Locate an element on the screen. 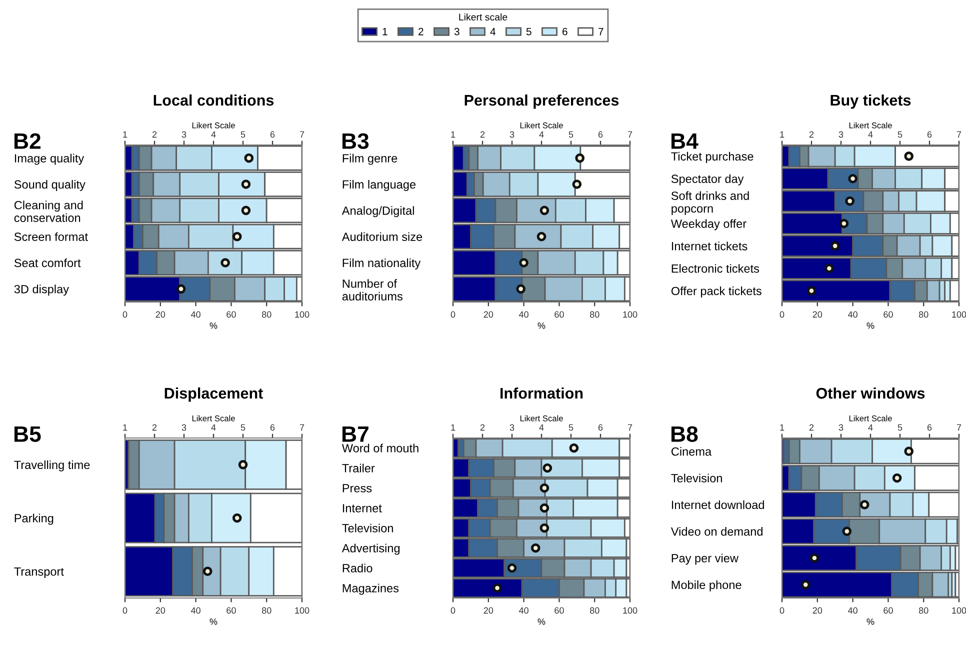 Image resolution: width=966 pixels, height=651 pixels. y-tick-label: Video on demand is located at coordinates (716, 531).